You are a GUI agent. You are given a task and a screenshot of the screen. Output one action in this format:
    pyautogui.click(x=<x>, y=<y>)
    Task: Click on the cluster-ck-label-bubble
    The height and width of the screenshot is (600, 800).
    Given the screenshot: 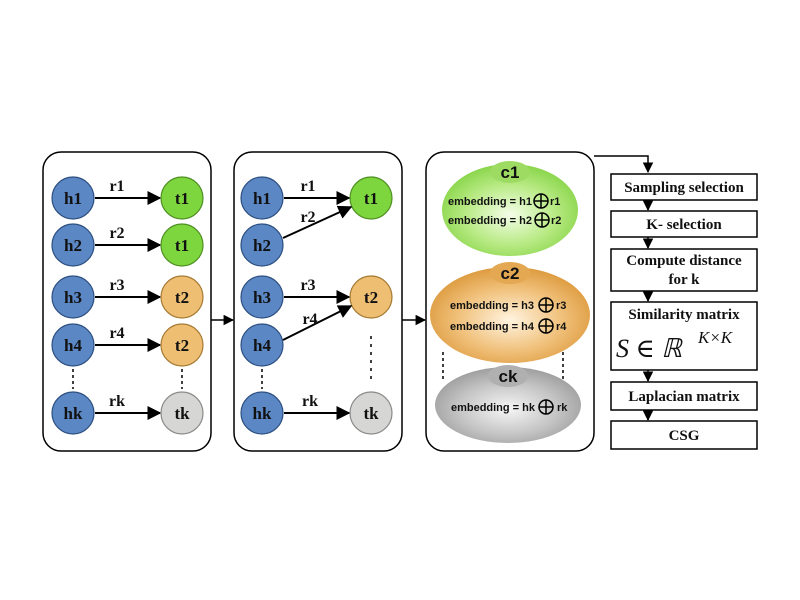 What is the action you would take?
    pyautogui.click(x=508, y=376)
    